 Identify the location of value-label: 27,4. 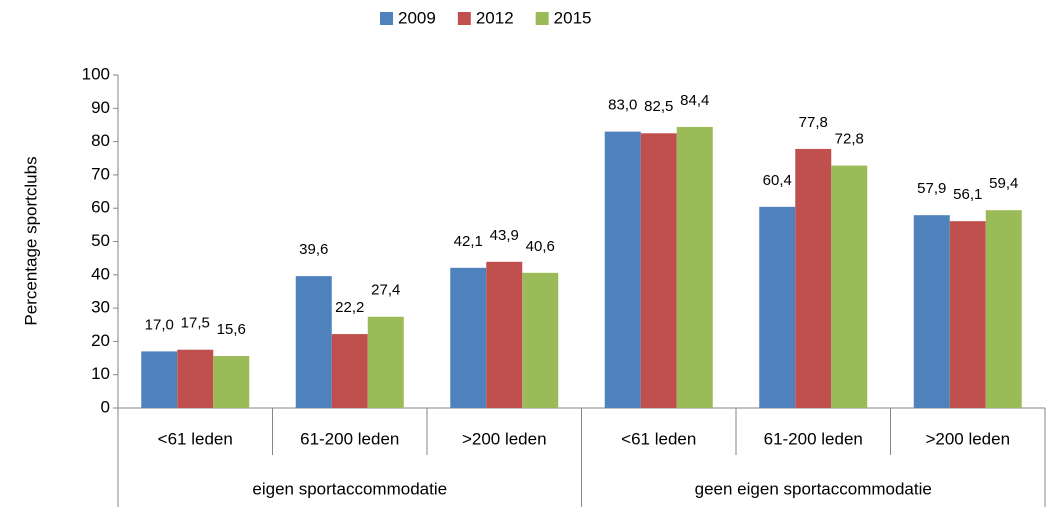
(385, 290).